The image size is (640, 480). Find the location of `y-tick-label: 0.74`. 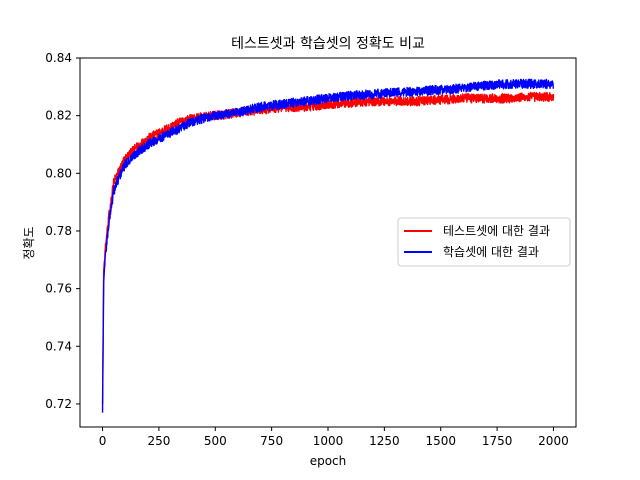

y-tick-label: 0.74 is located at coordinates (58, 346).